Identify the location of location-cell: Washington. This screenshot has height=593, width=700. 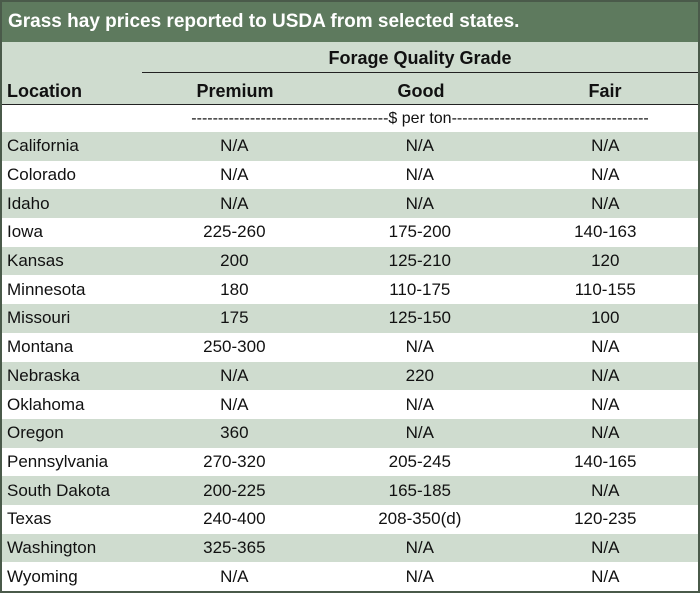
(52, 547).